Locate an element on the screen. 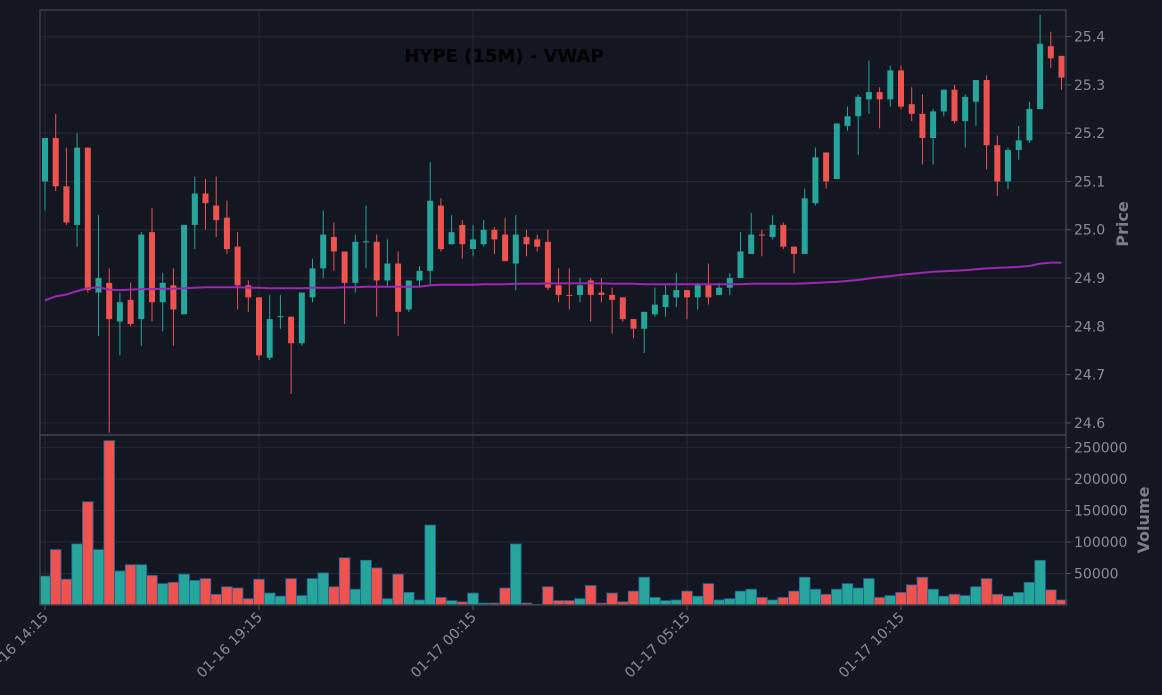 The height and width of the screenshot is (695, 1162). price-tick-label: 24.9 is located at coordinates (1089, 279).